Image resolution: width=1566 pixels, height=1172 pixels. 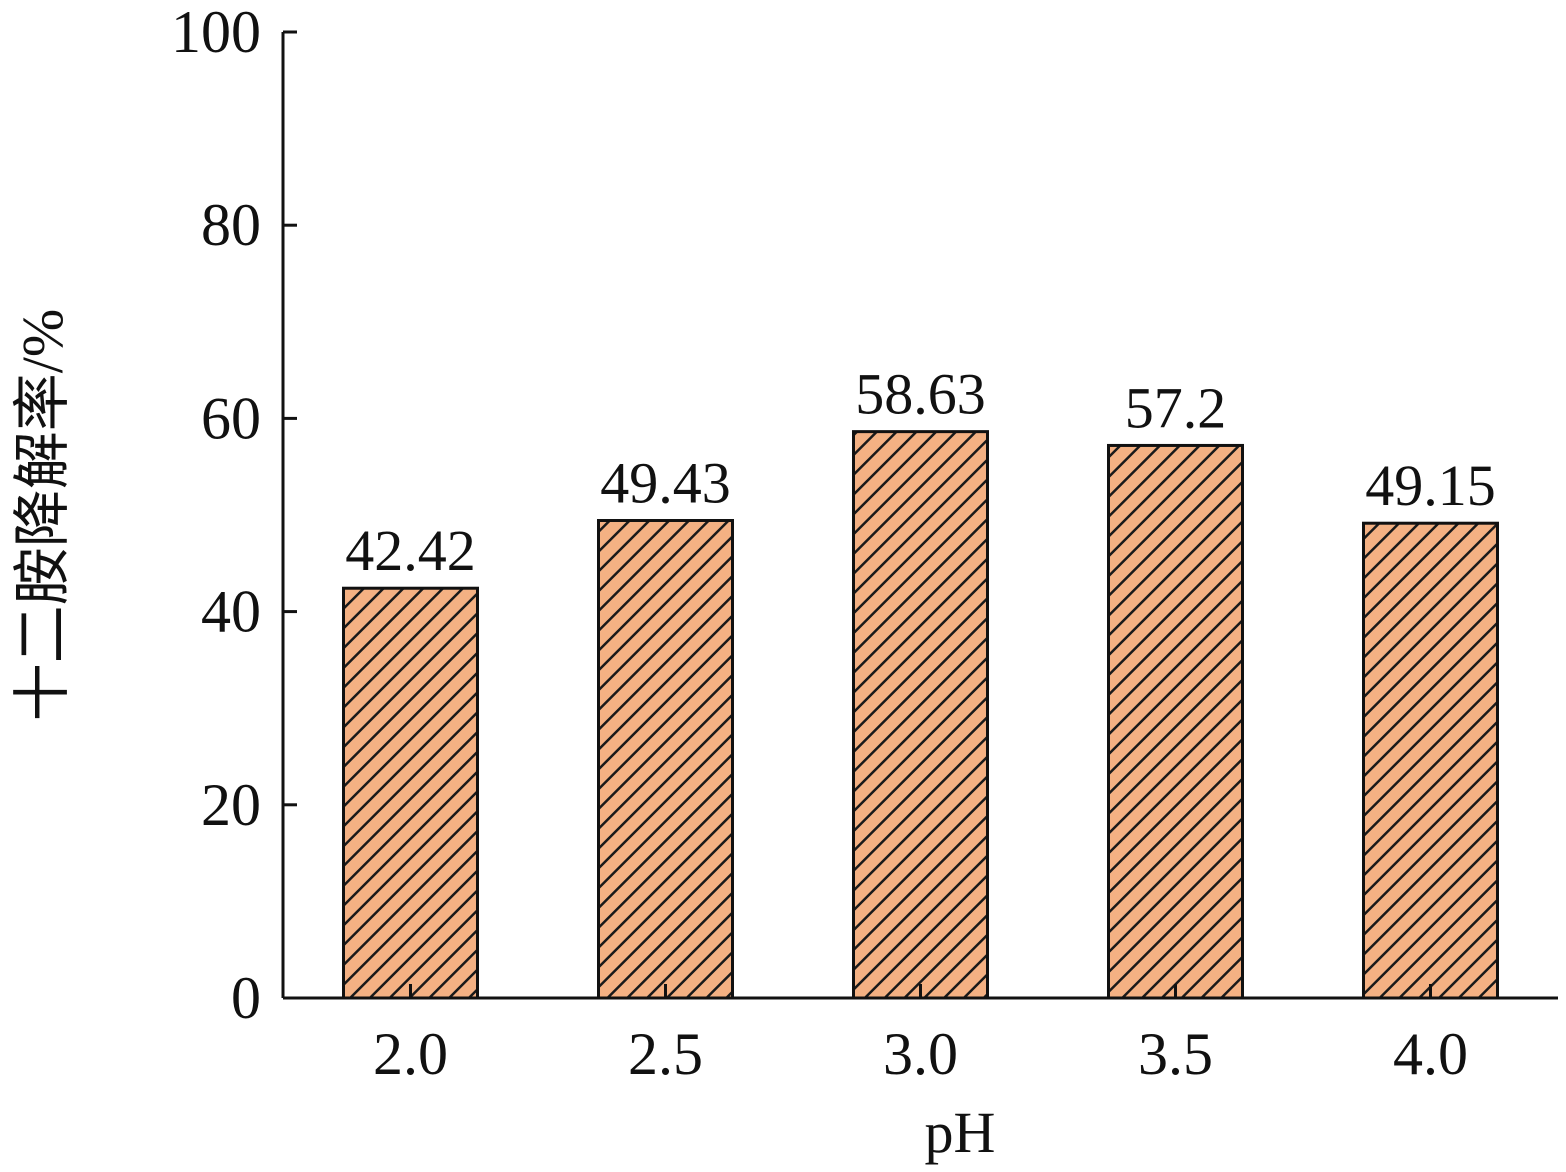 What do you see at coordinates (960, 1132) in the screenshot?
I see `x-axis-title: pH` at bounding box center [960, 1132].